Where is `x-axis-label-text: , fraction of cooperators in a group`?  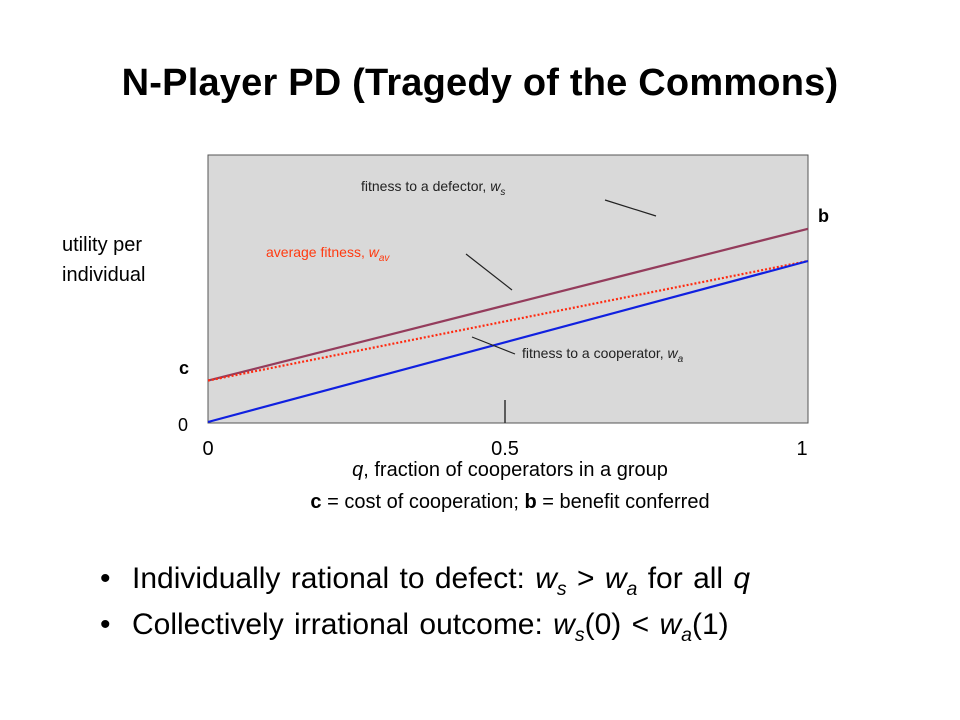
x-axis-label-text: , fraction of cooperators in a group is located at coordinates (515, 470).